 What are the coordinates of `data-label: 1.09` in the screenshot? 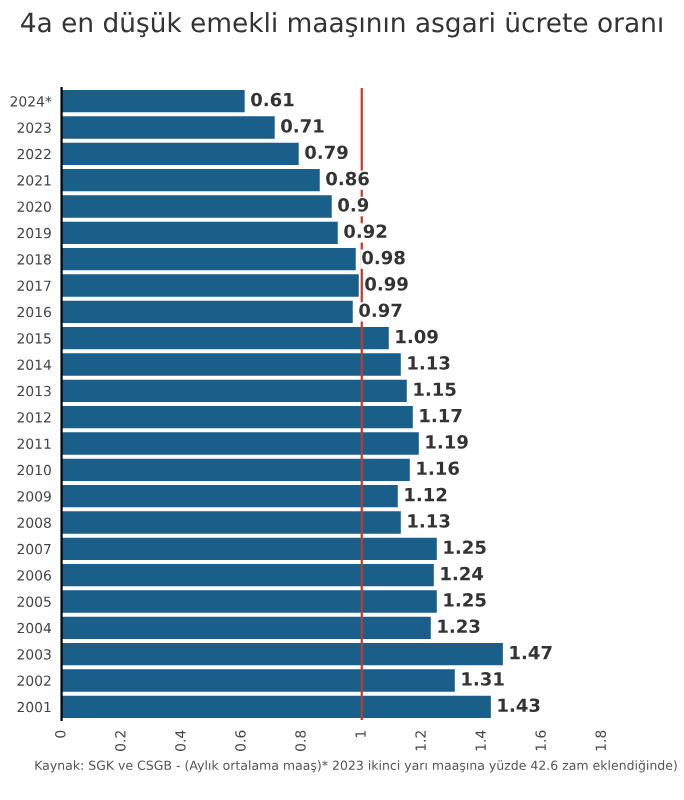 It's located at (417, 336).